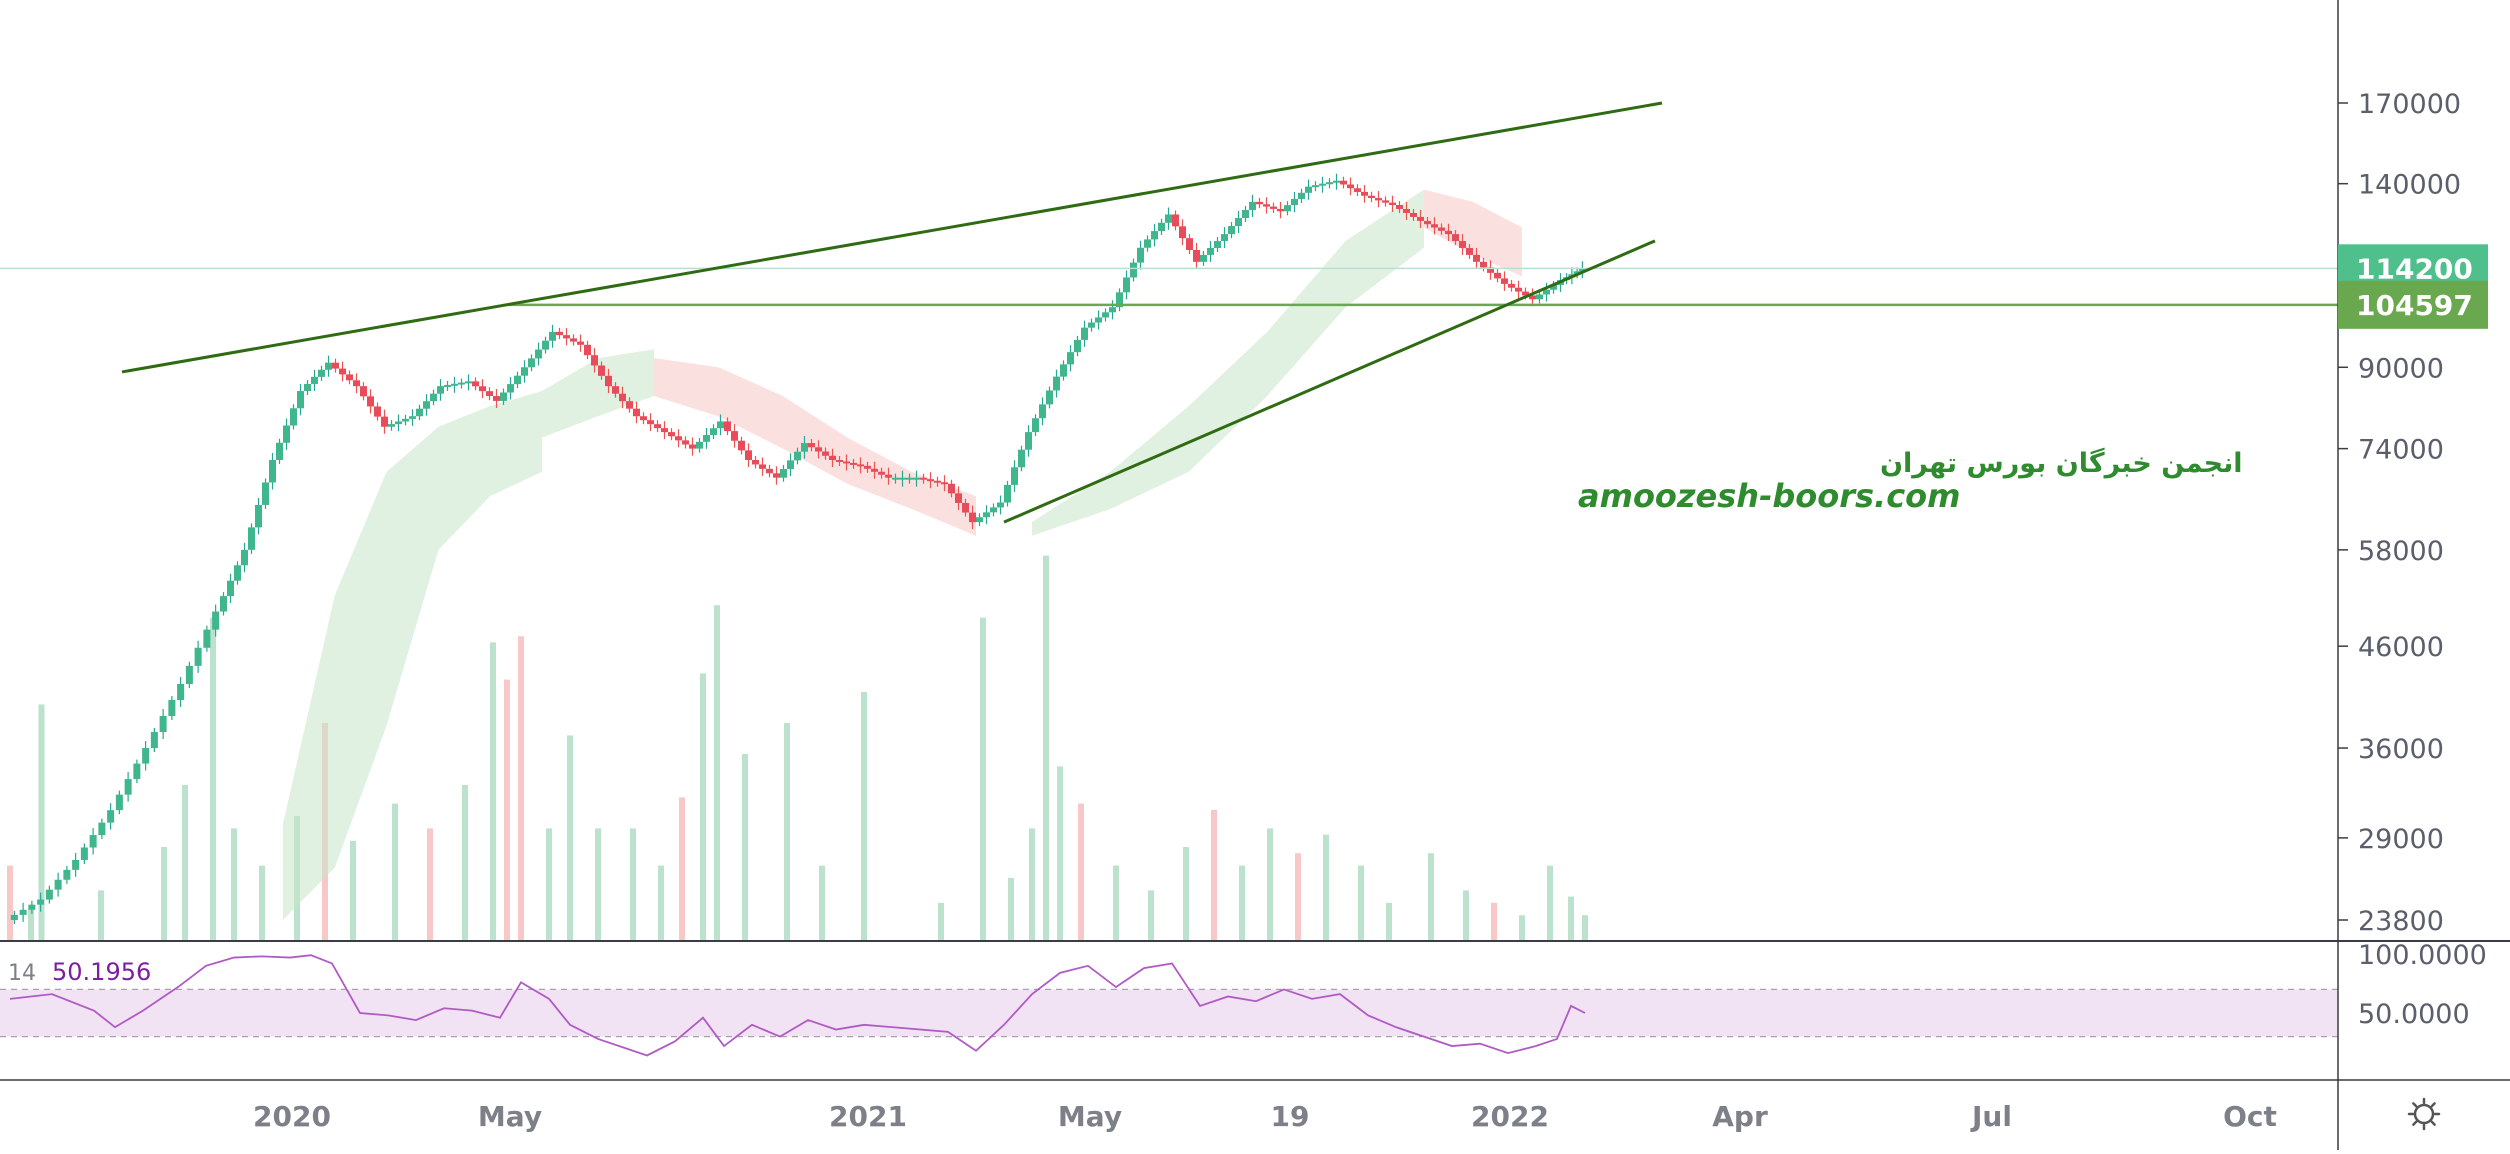 The image size is (2510, 1154). I want to click on price-tick-label: 29000, so click(2401, 839).